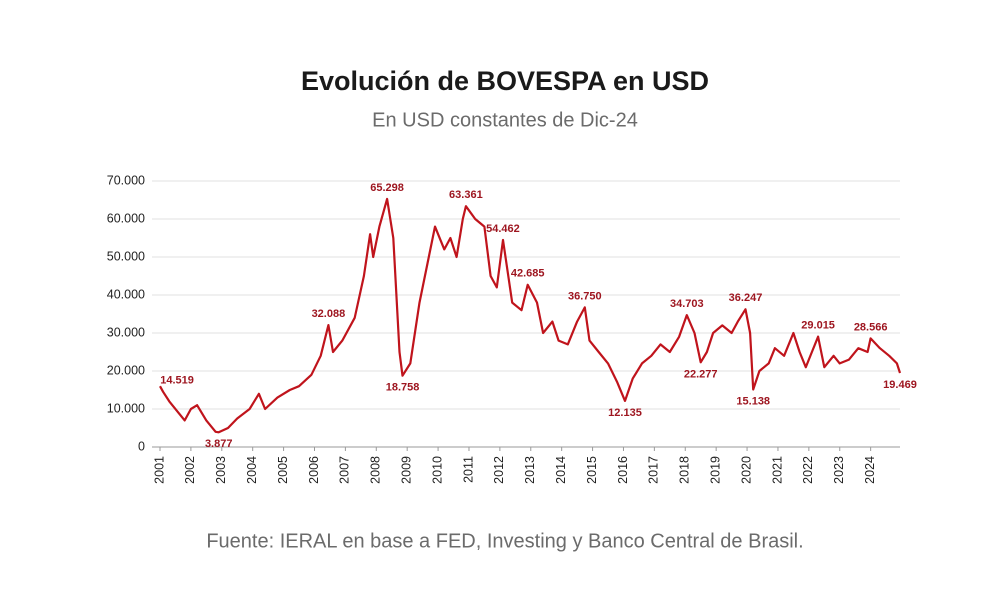 The width and height of the screenshot is (985, 602). Describe the element at coordinates (437, 470) in the screenshot. I see `x-tick-label: 2010` at that location.